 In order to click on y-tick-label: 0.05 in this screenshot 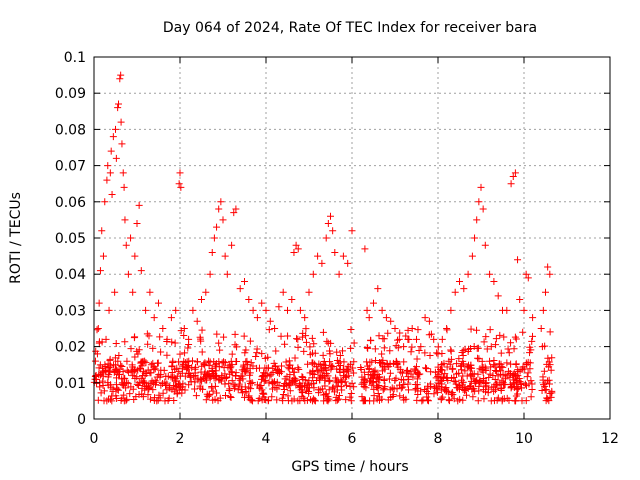, I will do `click(70, 239)`.